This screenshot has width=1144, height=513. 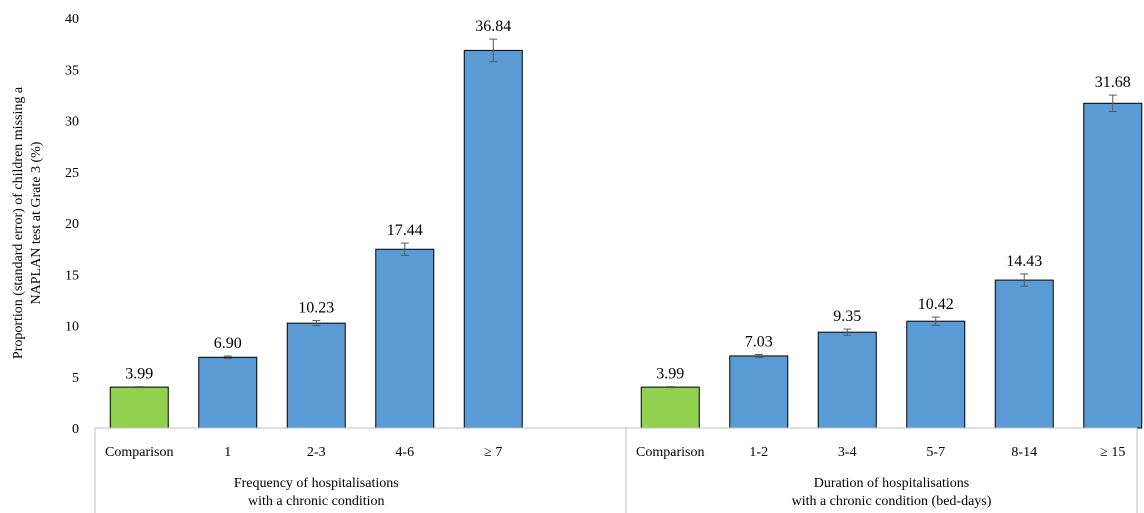 What do you see at coordinates (936, 304) in the screenshot?
I see `data-label: 10.42` at bounding box center [936, 304].